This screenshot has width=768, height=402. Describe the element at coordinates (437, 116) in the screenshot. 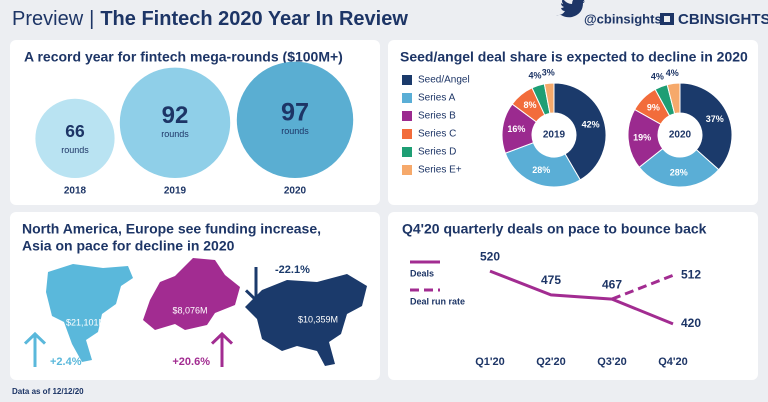

I see `legend-label: Series B` at that location.